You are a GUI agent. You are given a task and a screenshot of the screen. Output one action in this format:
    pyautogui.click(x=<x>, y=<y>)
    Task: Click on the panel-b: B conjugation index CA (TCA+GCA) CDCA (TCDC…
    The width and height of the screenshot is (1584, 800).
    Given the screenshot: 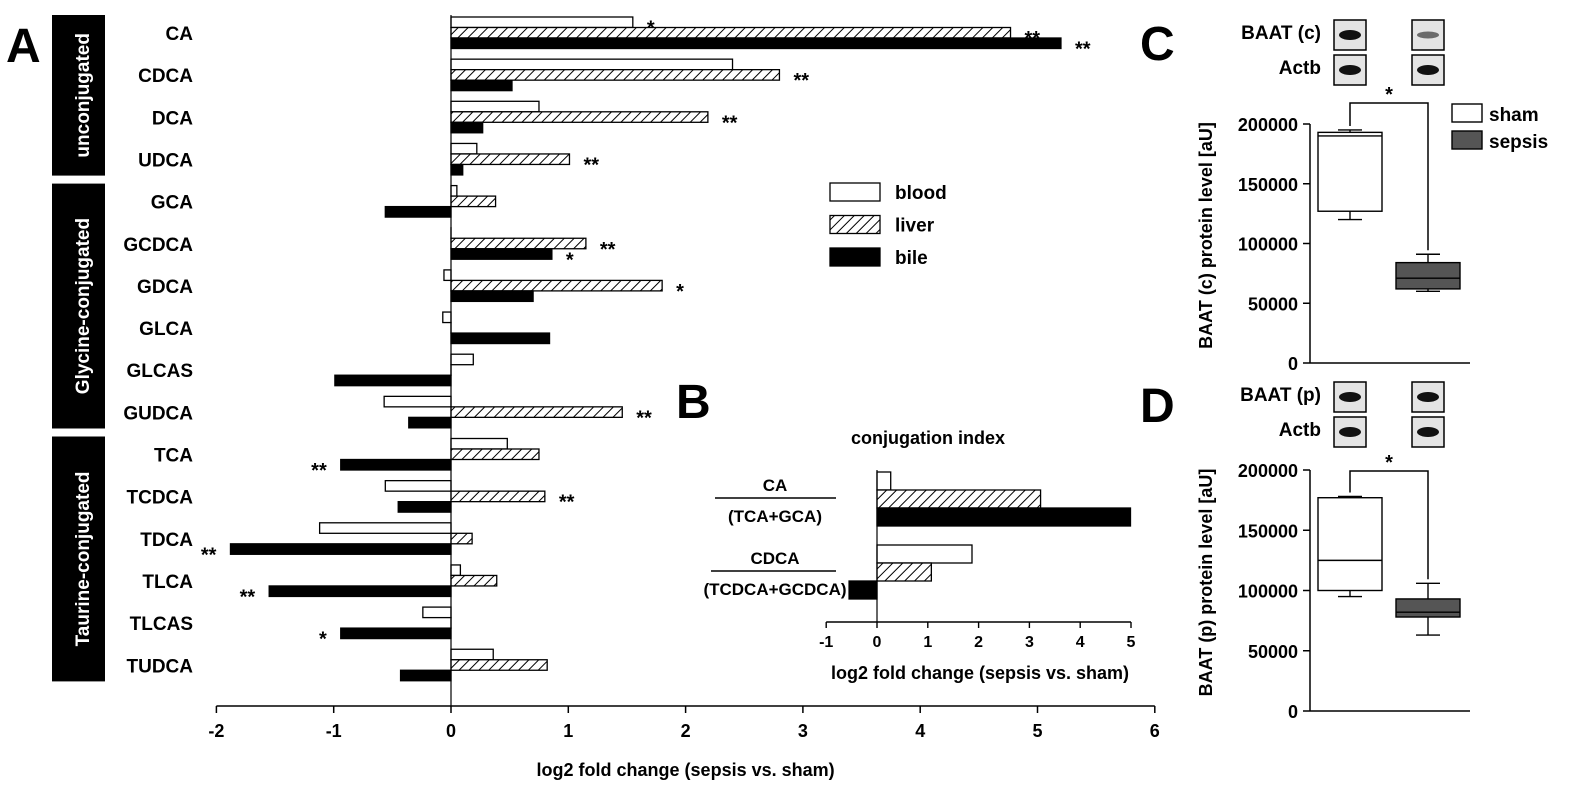 What is the action you would take?
    pyautogui.click(x=906, y=529)
    